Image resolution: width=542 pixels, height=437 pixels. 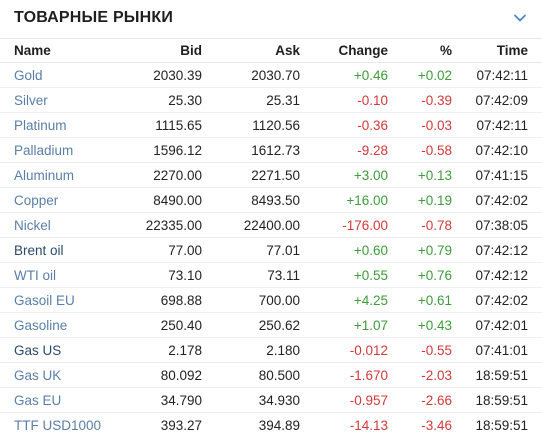 What do you see at coordinates (420, 150) in the screenshot?
I see `percent-change-value: -0.58` at bounding box center [420, 150].